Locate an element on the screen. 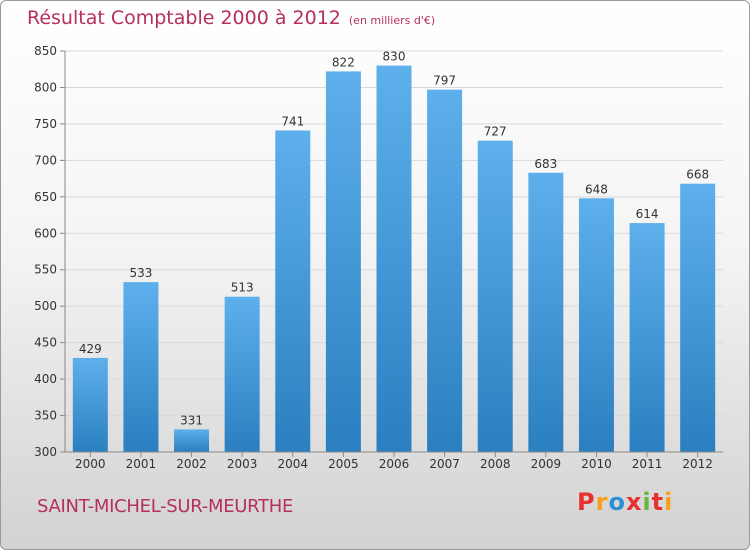 Image resolution: width=750 pixels, height=550 pixels. x-tick-label: 2002 is located at coordinates (191, 464).